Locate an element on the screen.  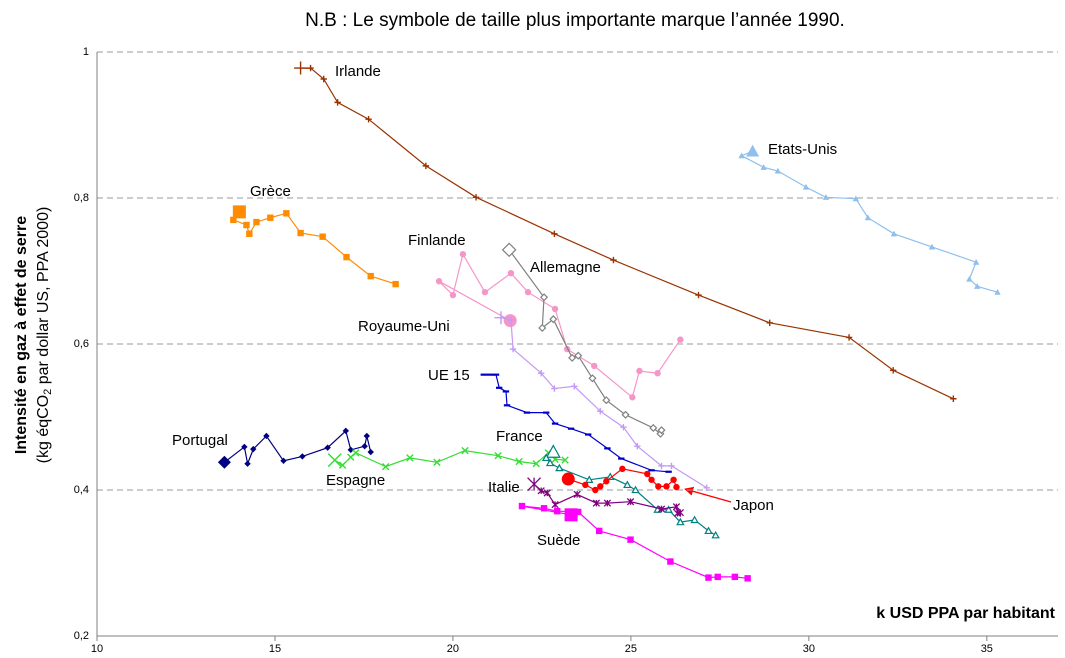
y-tick-label: 0,4 is located at coordinates (81, 490).